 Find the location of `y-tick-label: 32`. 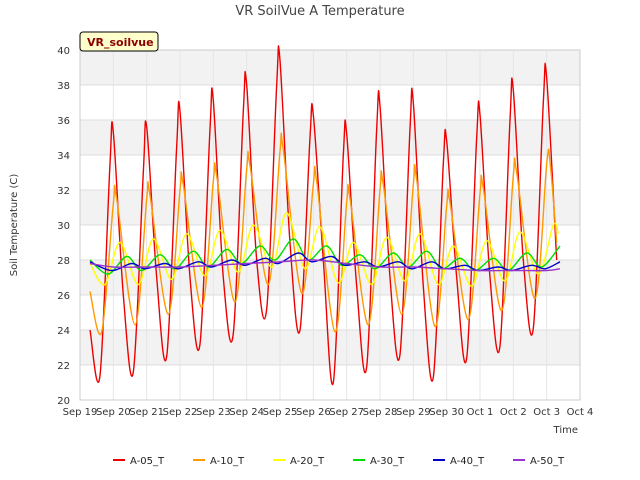

y-tick-label: 32 is located at coordinates (63, 191).